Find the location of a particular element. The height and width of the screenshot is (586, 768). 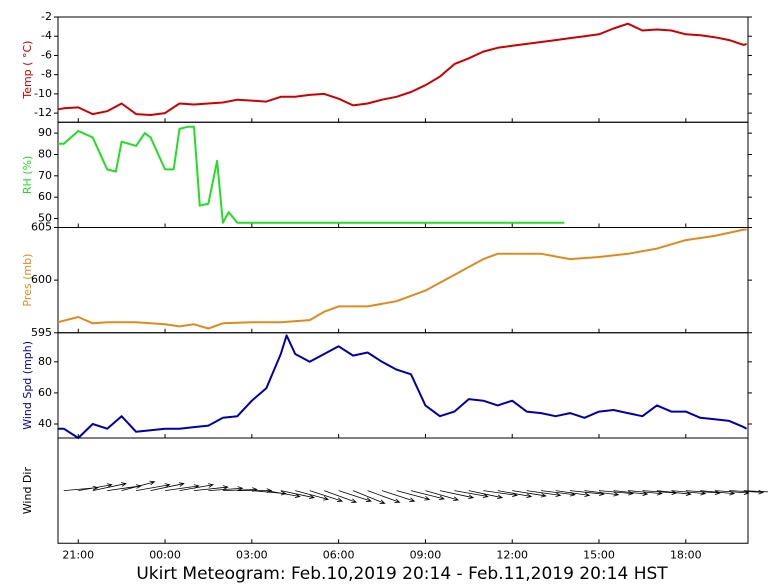

y-axis-label: Temp ( °C) is located at coordinates (27, 70).